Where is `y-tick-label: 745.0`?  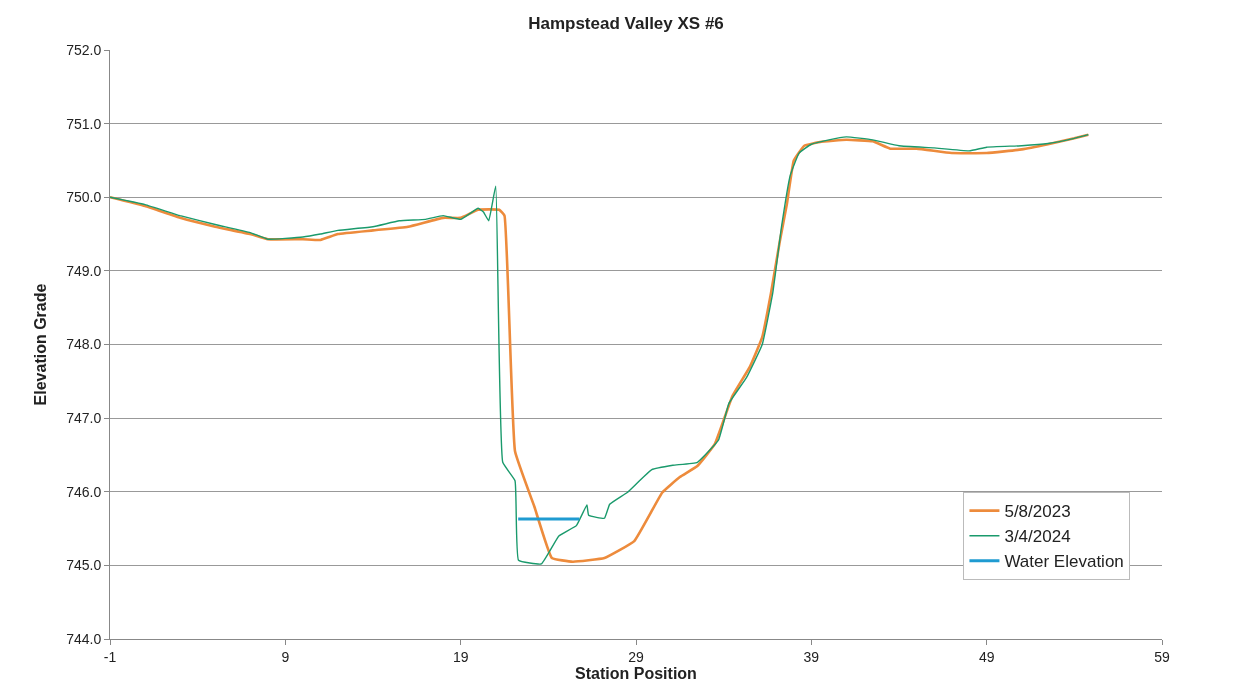
y-tick-label: 745.0 is located at coordinates (84, 565).